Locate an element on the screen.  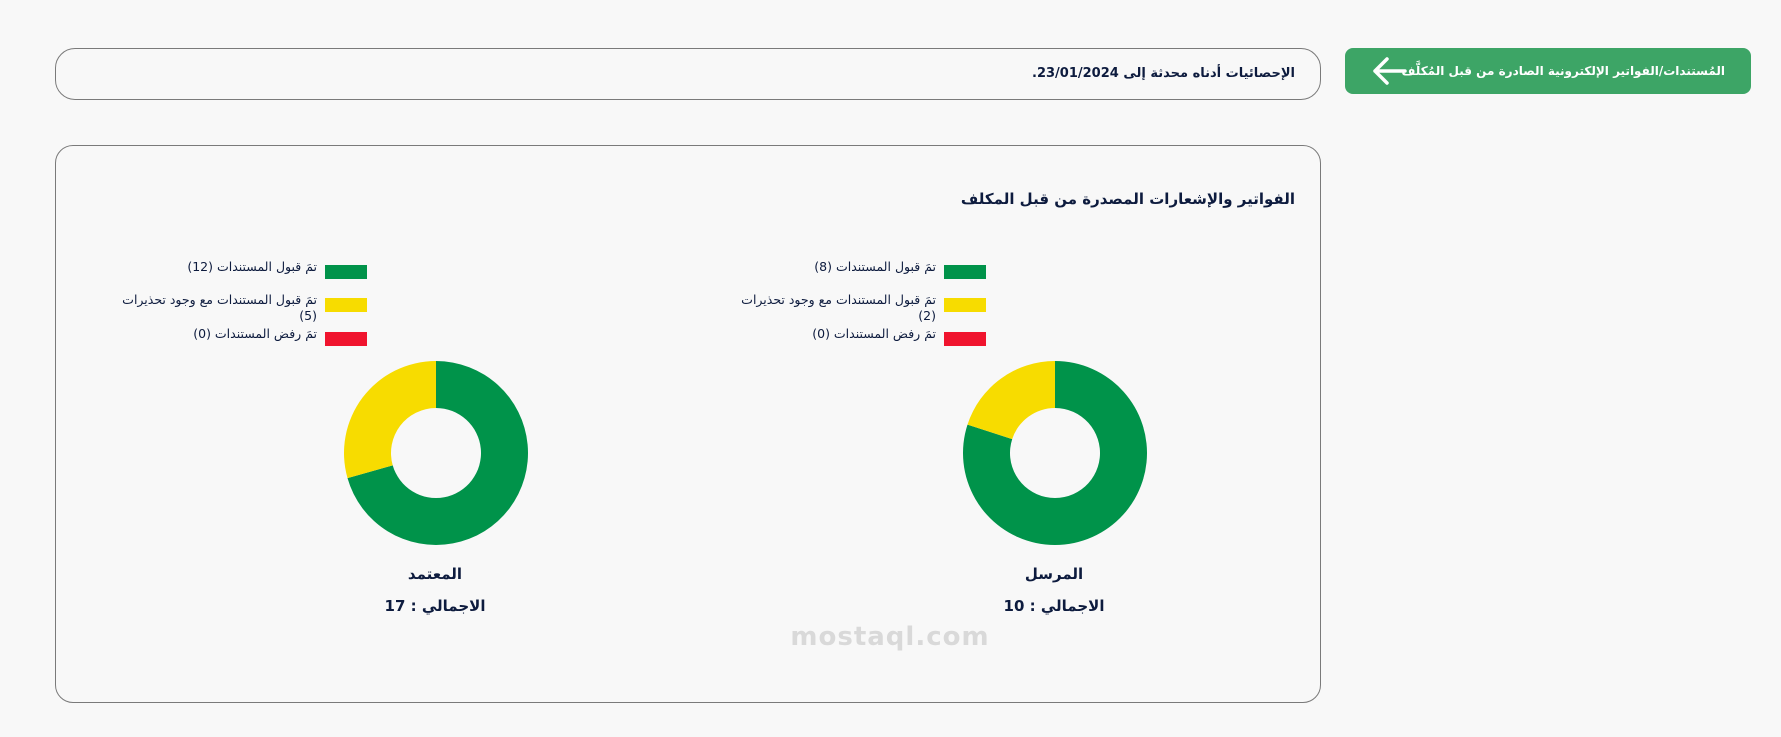
legend-item-accepted: تمَ قبول المستندات (12) is located at coordinates (192, 269).